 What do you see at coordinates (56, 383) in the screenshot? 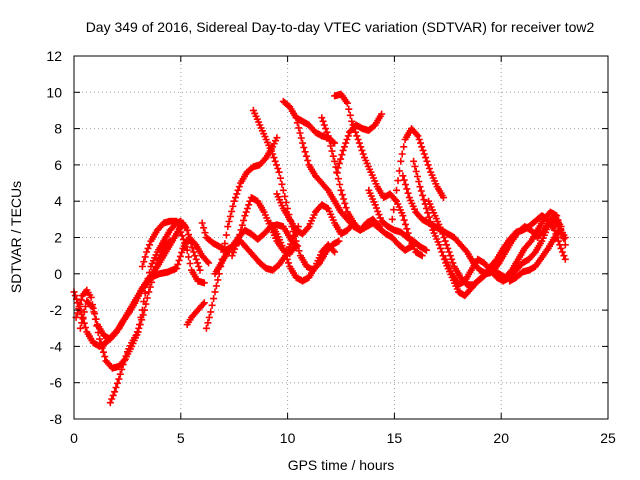
I see `y-tick-label: -6` at bounding box center [56, 383].